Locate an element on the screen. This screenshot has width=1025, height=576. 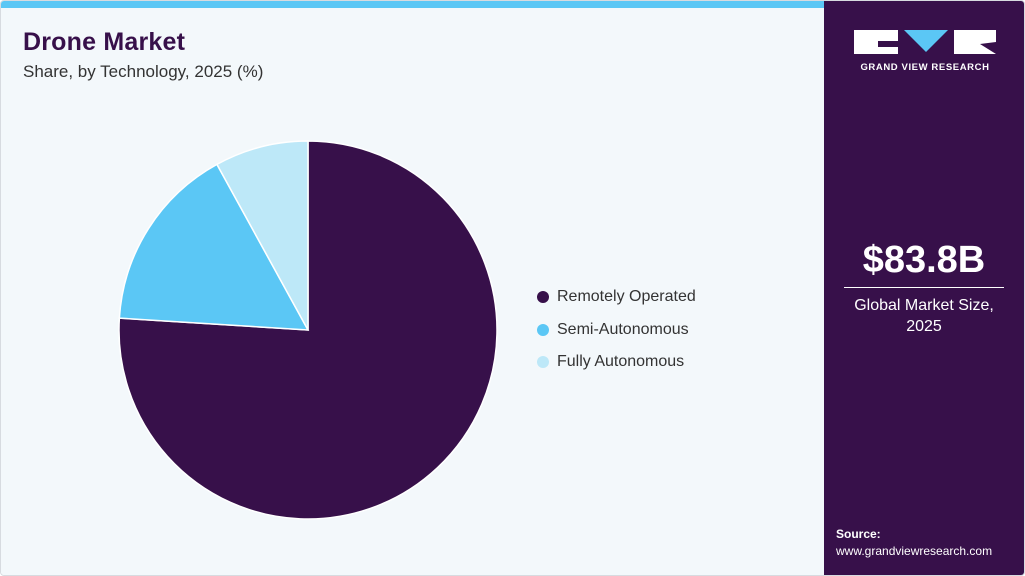
market-size-caption: Global Market Size, 2025 is located at coordinates (924, 316).